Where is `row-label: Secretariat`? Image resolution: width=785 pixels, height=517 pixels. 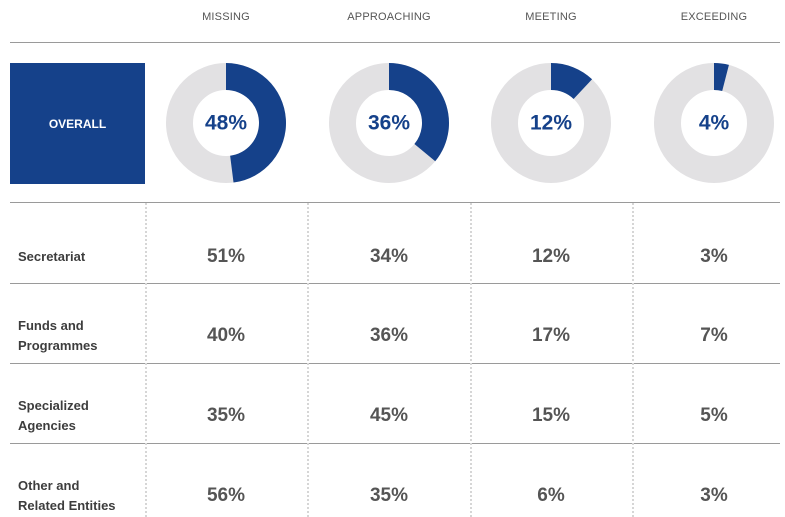 row-label: Secretariat is located at coordinates (52, 256).